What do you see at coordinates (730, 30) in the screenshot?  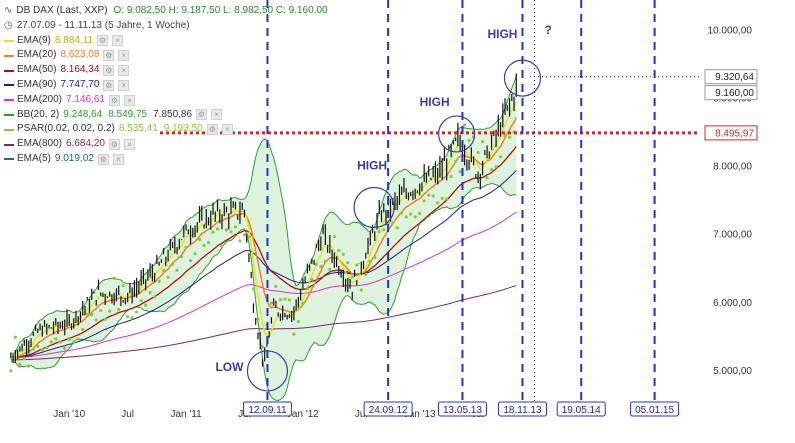 I see `y-tick-label: 10.000,00` at bounding box center [730, 30].